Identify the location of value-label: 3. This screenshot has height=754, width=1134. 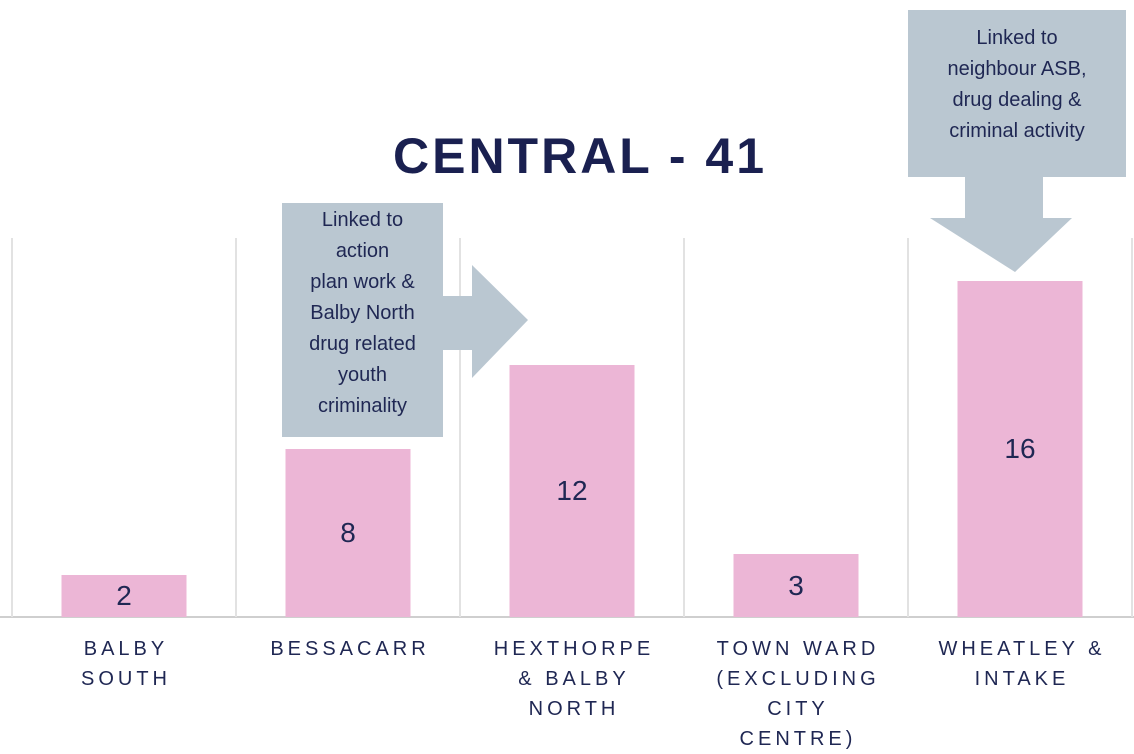
(796, 585).